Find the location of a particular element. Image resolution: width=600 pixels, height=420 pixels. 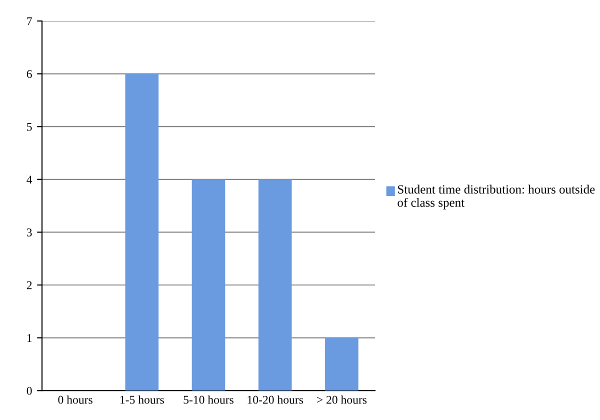

y-tick-label: 3 is located at coordinates (29, 232).